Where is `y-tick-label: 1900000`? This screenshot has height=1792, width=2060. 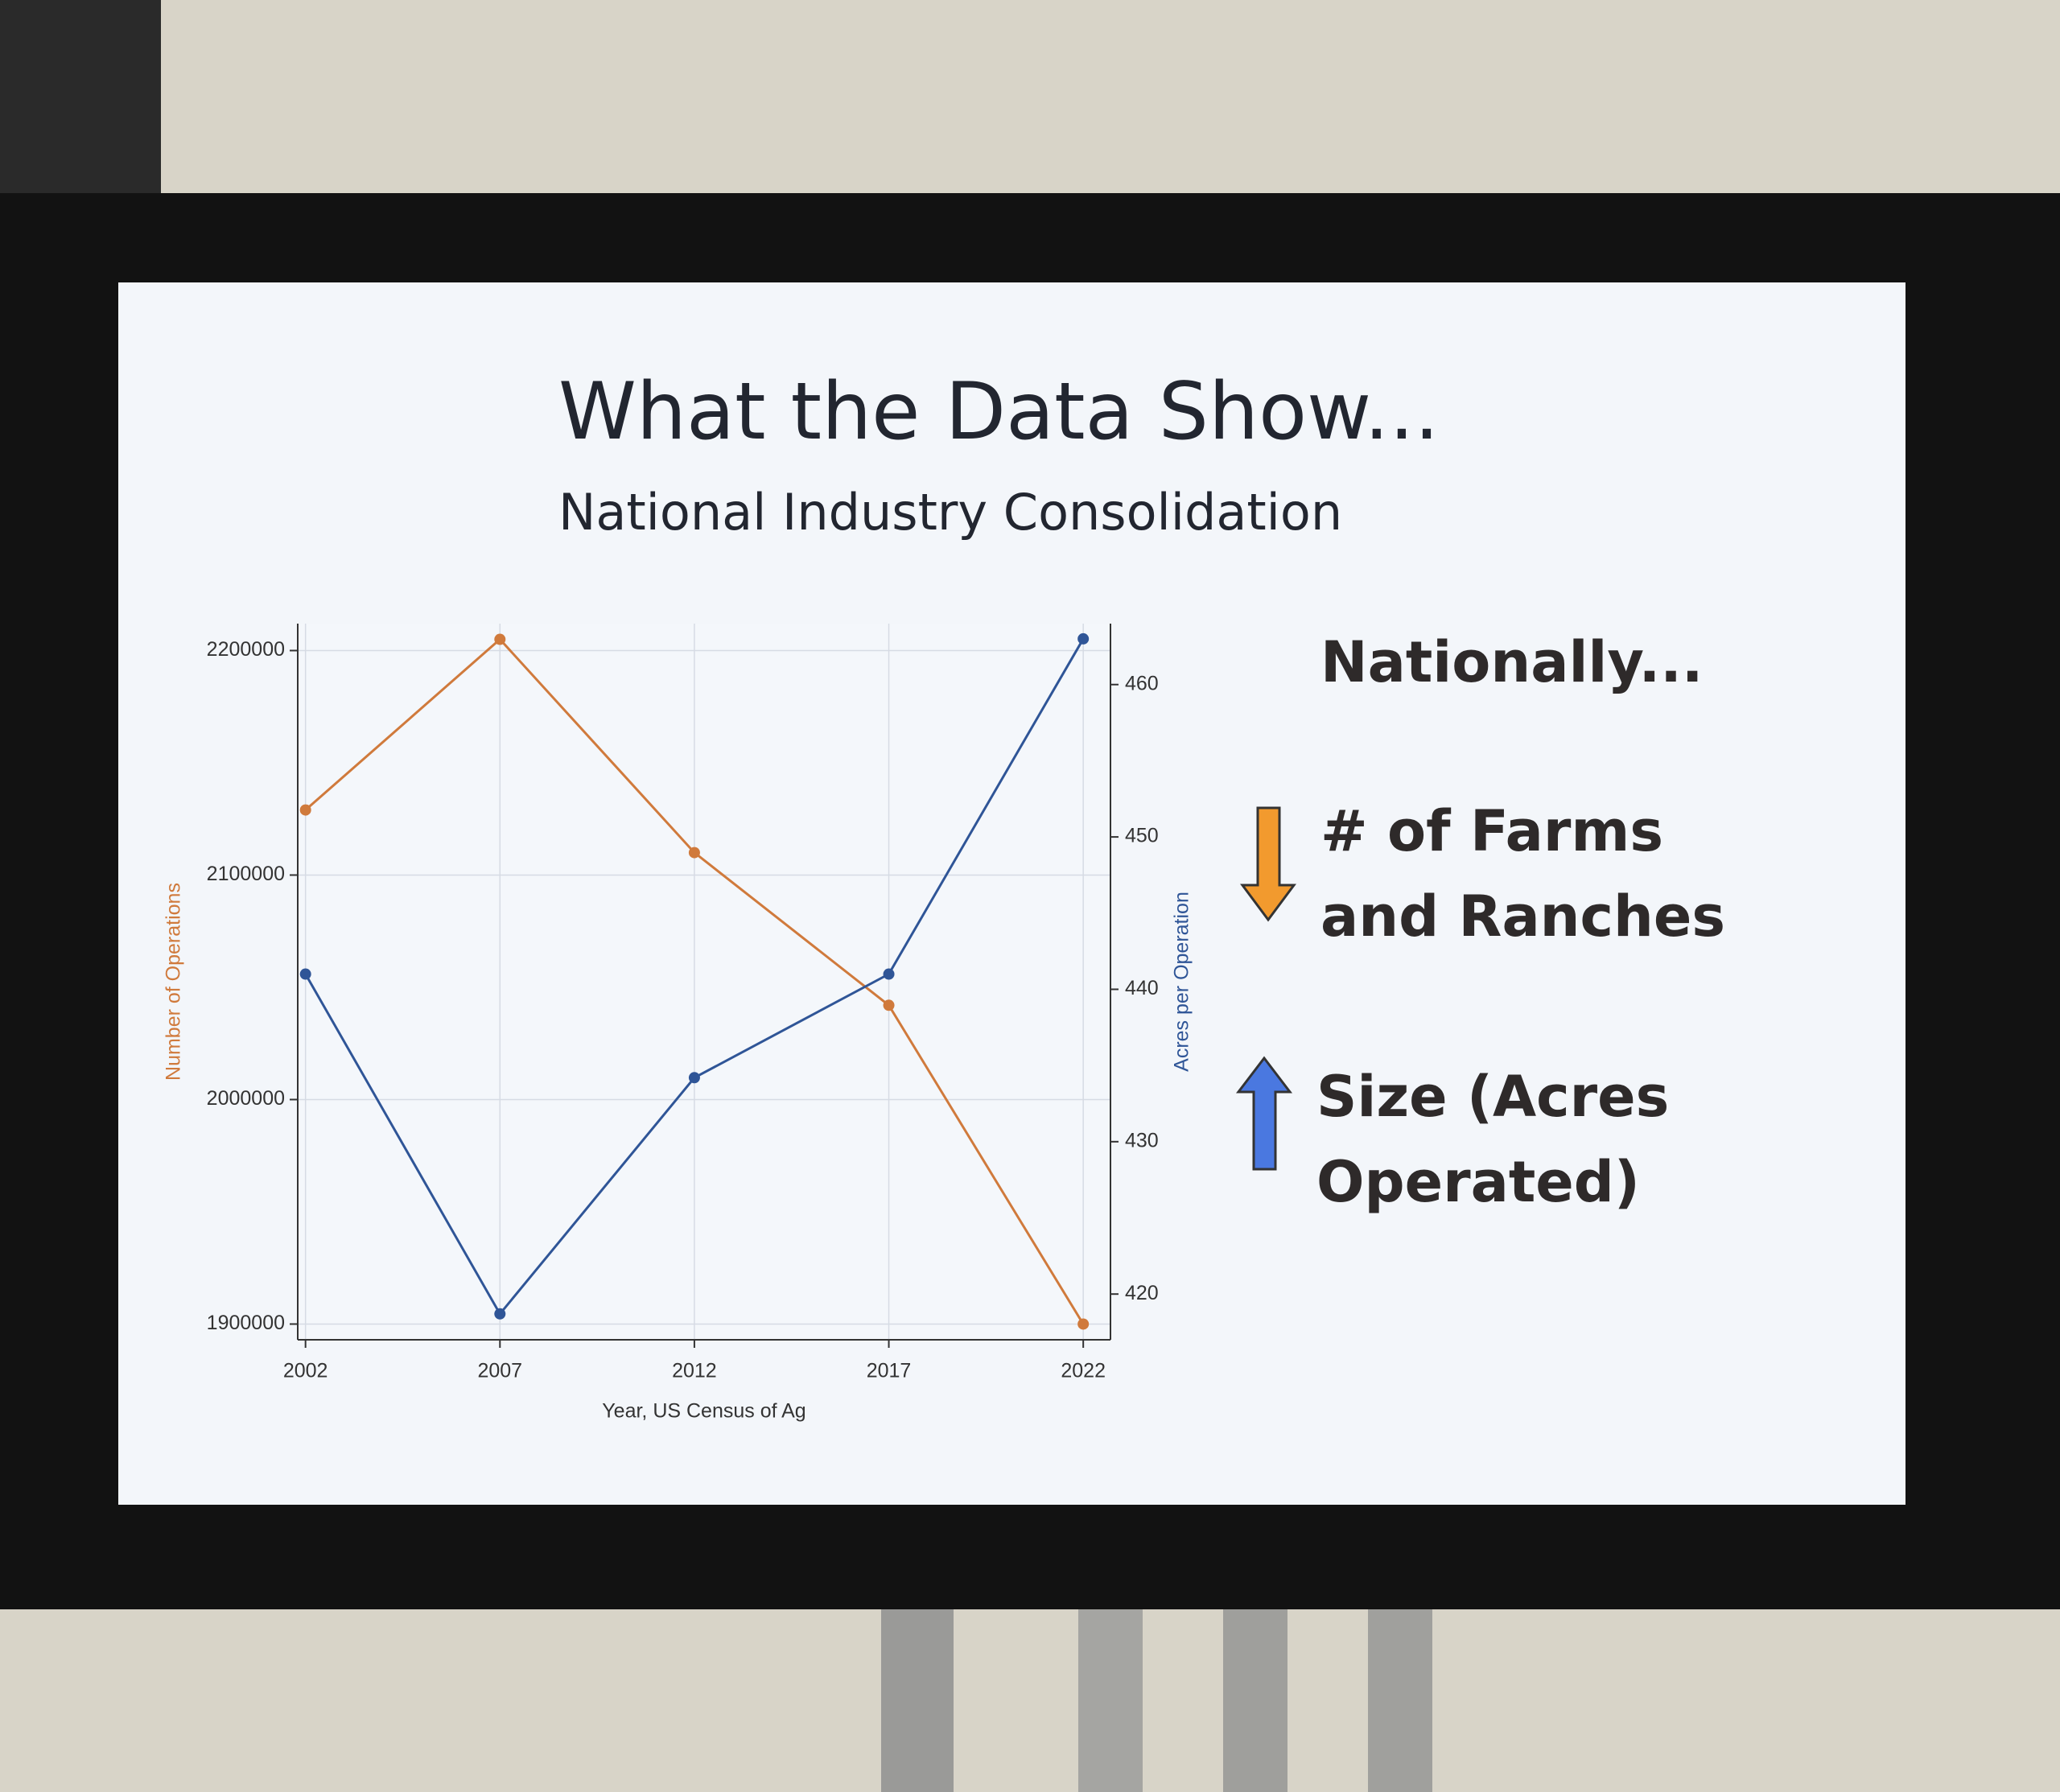
y-tick-label: 1900000 is located at coordinates (246, 1323).